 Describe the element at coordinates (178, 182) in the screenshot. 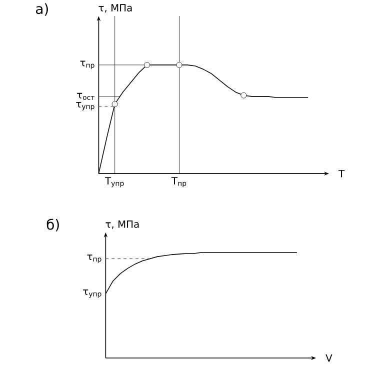

I see `x-tick-label: T$_{пр}$` at that location.